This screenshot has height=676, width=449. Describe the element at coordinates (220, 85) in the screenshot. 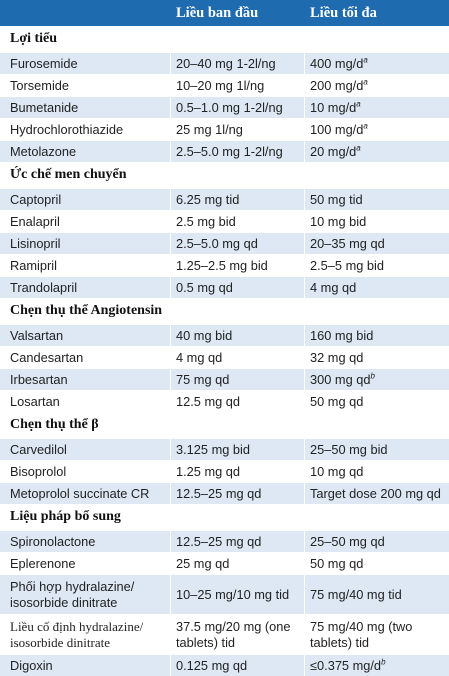

I see `initial-dose: 10–20 mg 1l/ng` at that location.